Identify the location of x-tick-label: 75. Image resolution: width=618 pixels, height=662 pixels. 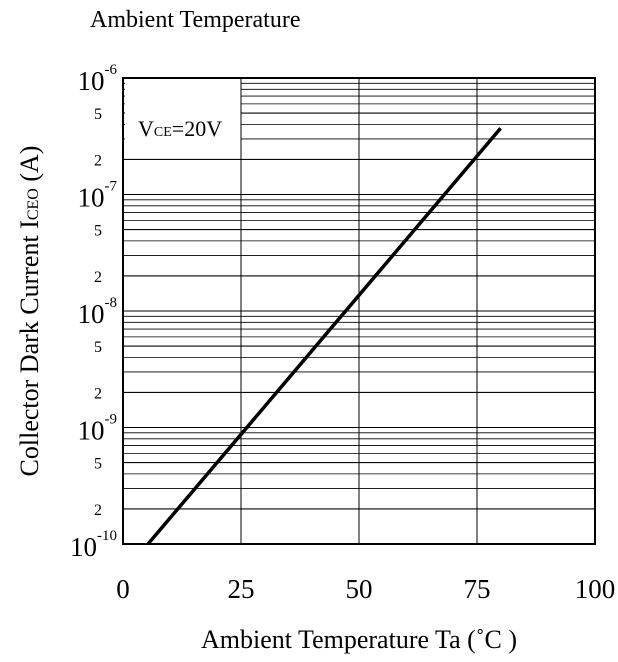
(477, 589).